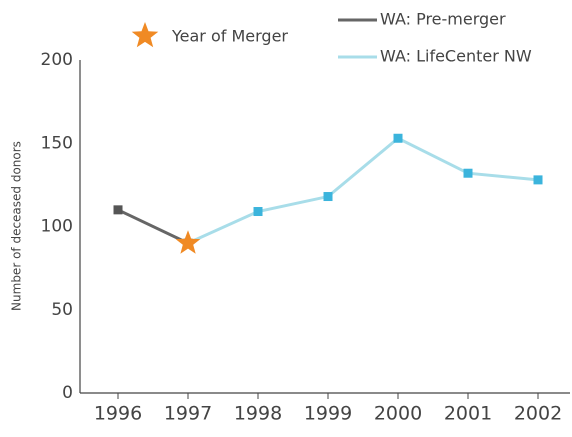 The image size is (572, 437). Describe the element at coordinates (229, 36) in the screenshot. I see `legend-label: Year of Merger` at that location.